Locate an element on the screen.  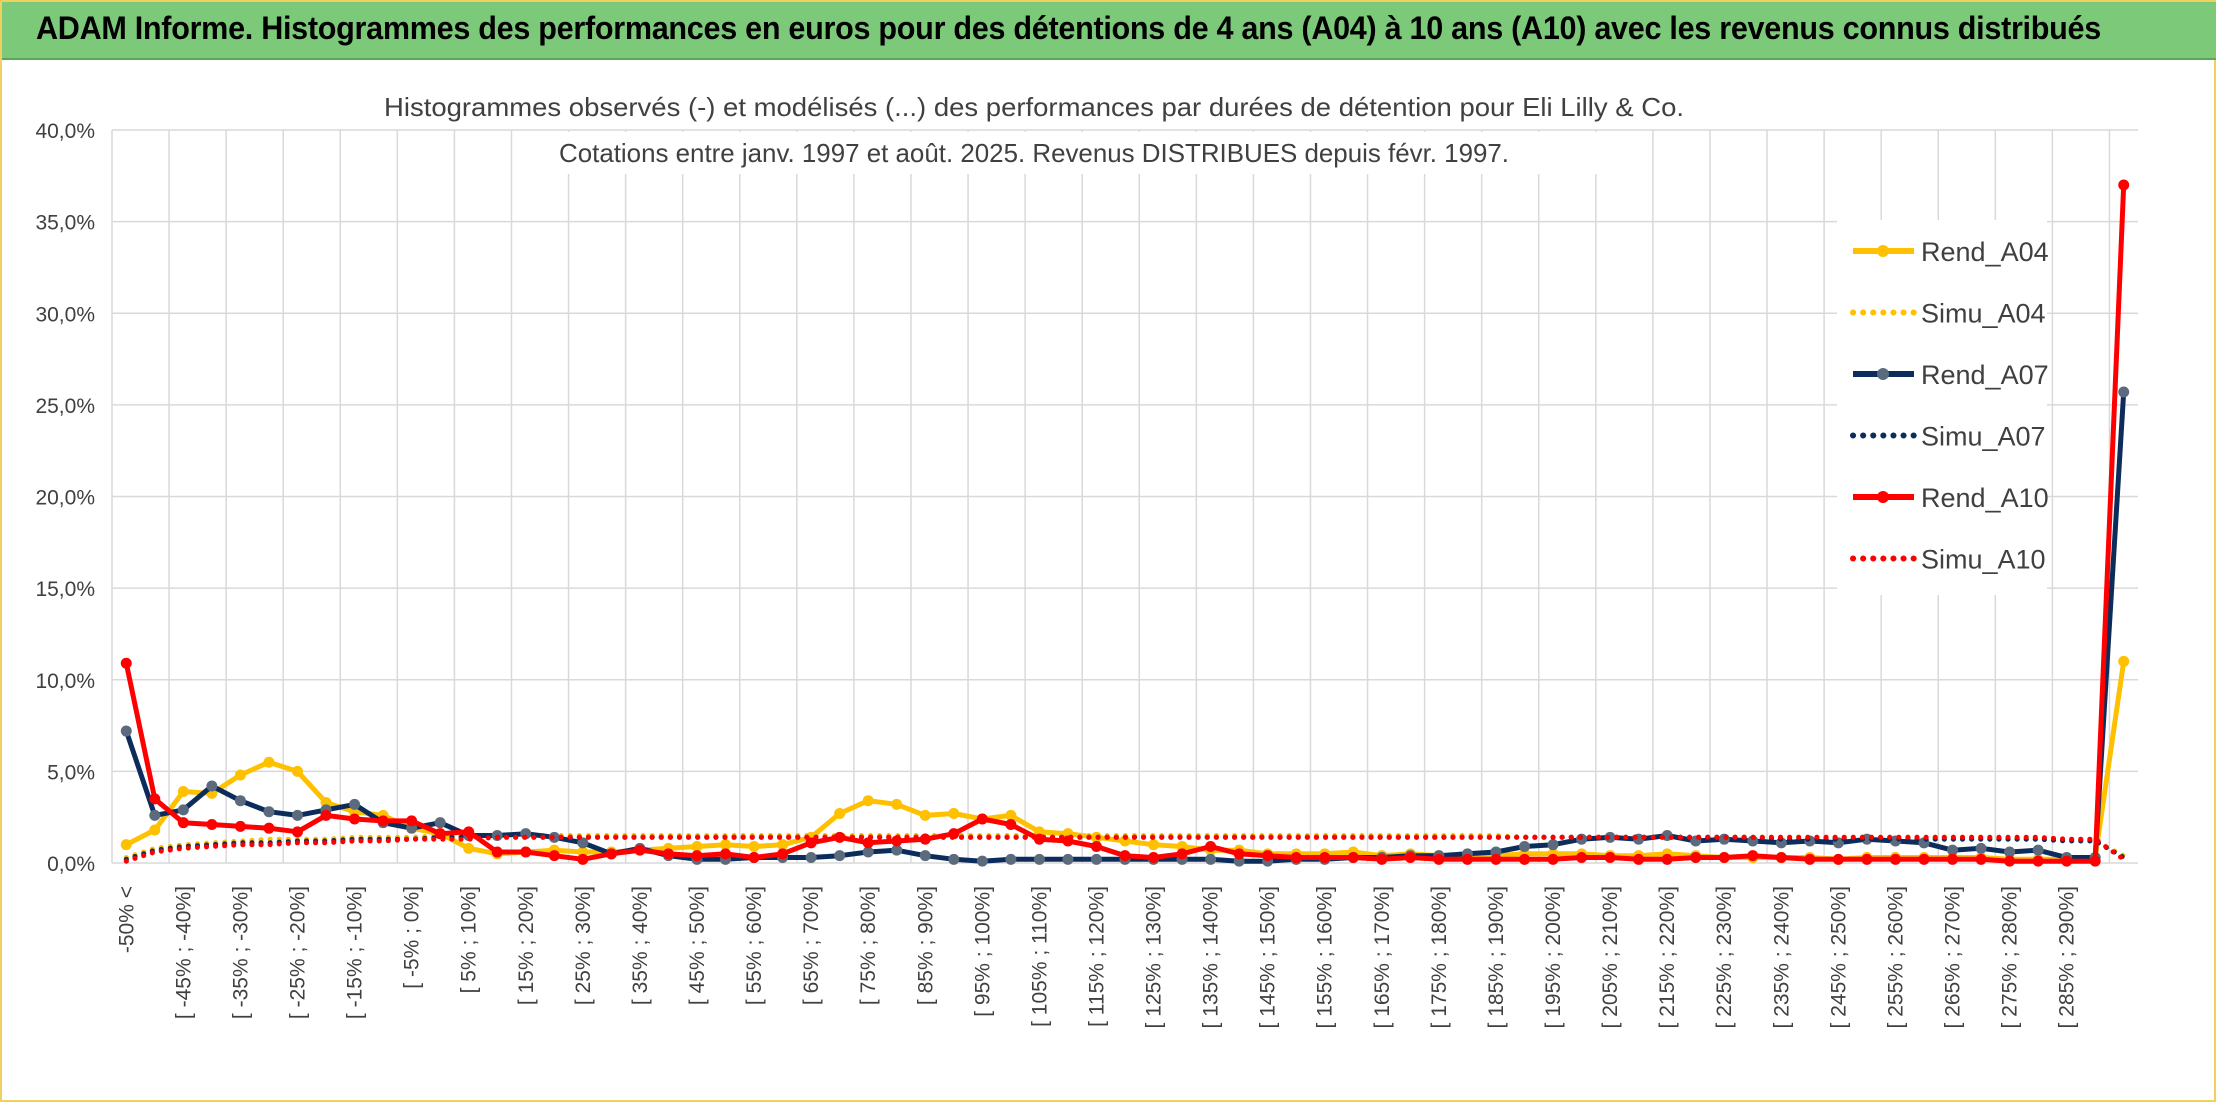
x-tick-label: [ 235% ; 240%] is located at coordinates (1781, 957).